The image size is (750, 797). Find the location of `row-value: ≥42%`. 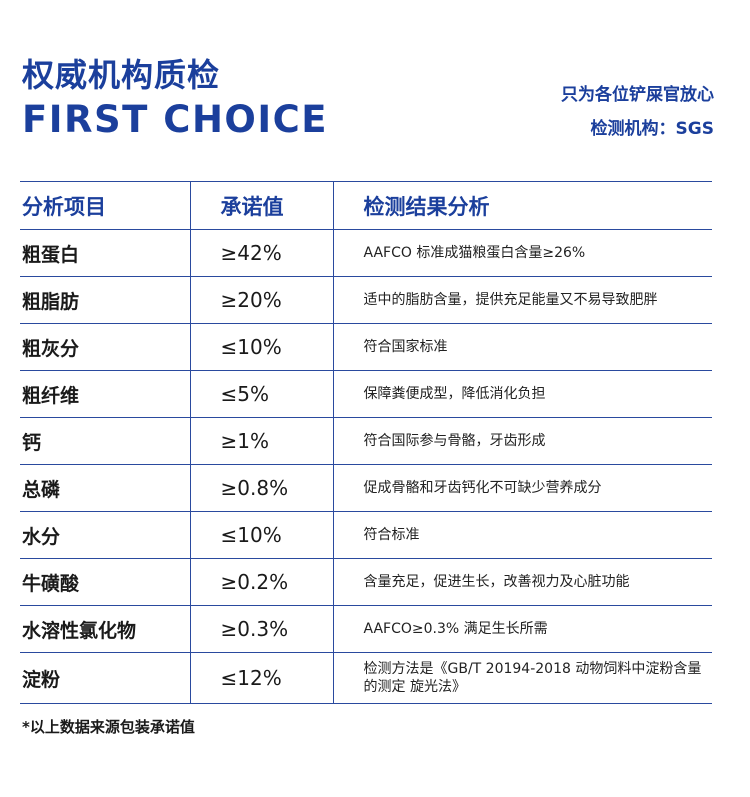

row-value: ≥42% is located at coordinates (261, 253).